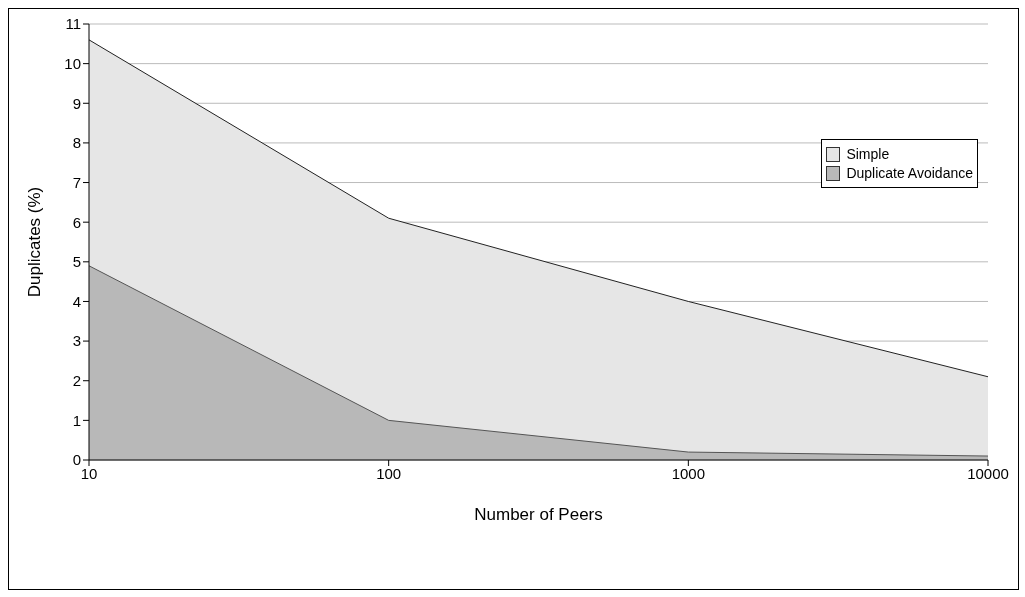  What do you see at coordinates (72, 63) in the screenshot?
I see `y-tick-label: 10` at bounding box center [72, 63].